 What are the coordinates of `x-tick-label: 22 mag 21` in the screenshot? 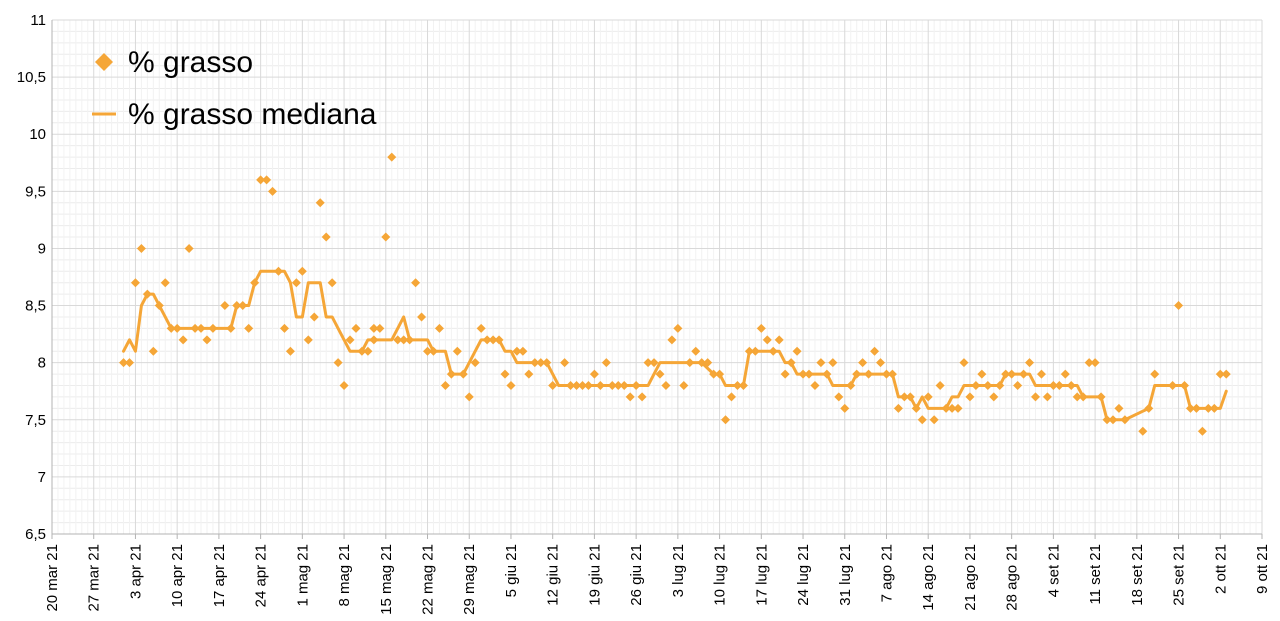 It's located at (428, 579).